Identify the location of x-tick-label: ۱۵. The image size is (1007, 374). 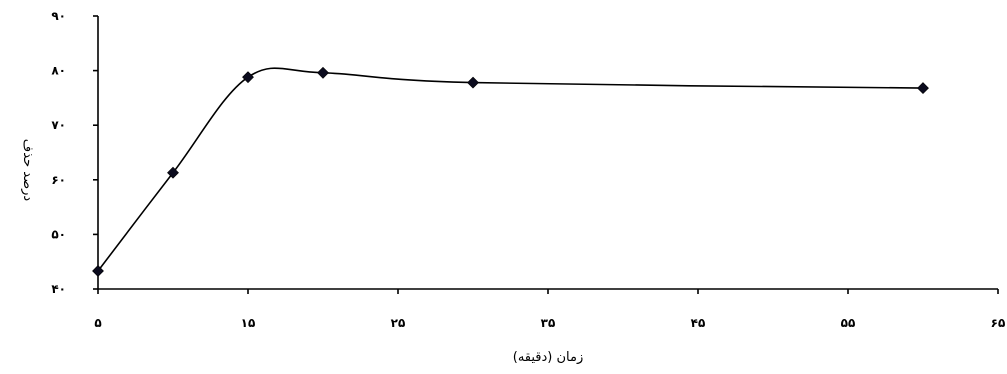
(248, 323).